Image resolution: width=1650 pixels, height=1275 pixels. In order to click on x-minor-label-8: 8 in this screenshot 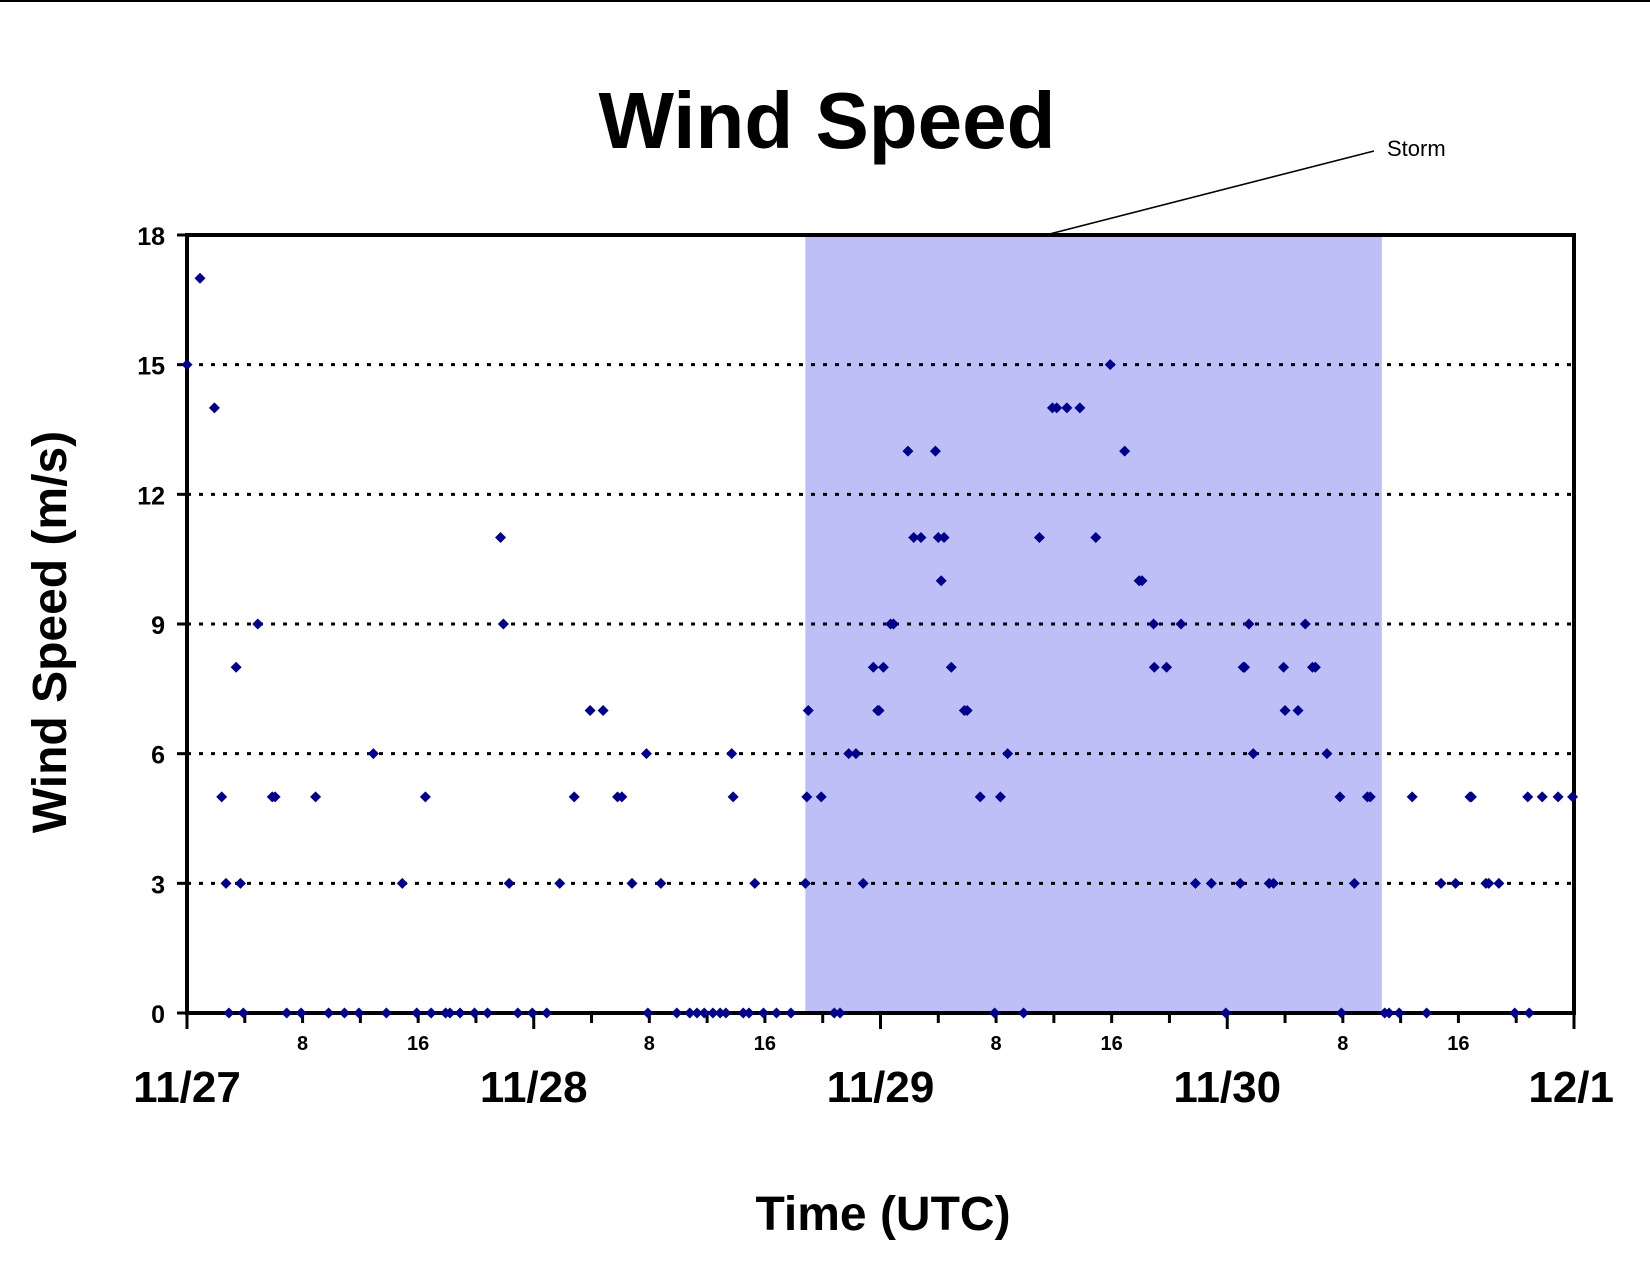, I will do `click(302, 1044)`.